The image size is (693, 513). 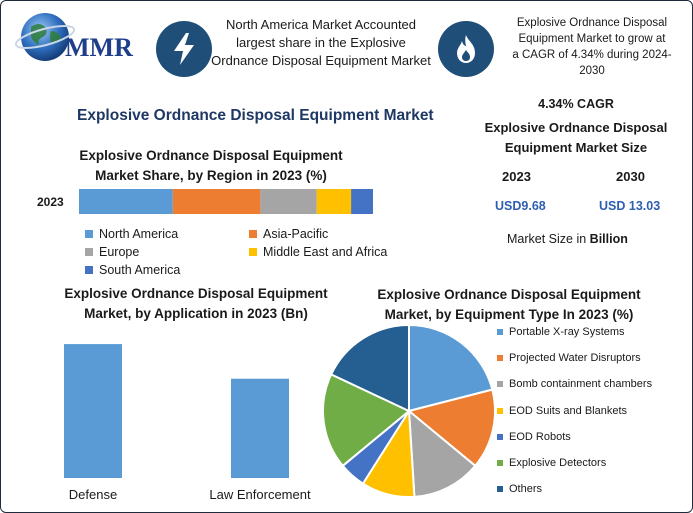 I want to click on equipment-legend-item: EOD Robots, so click(x=534, y=437).